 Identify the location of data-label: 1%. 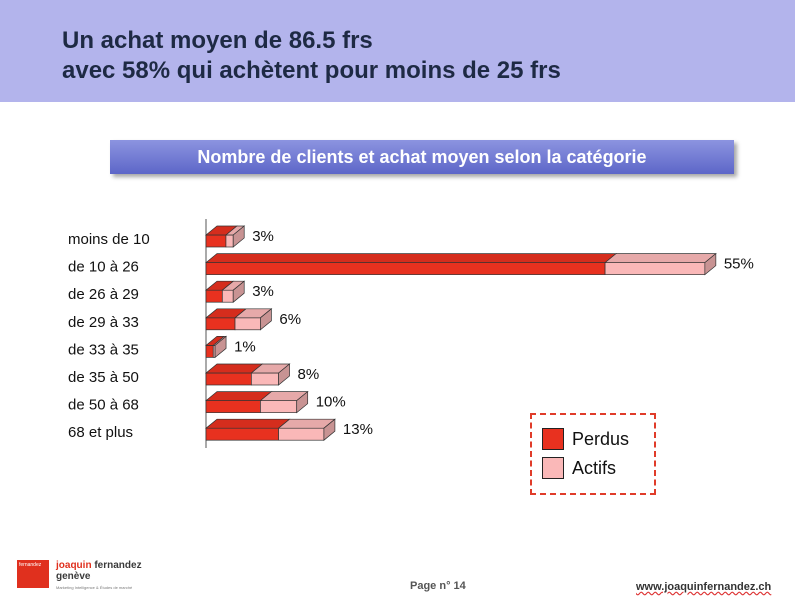
(245, 346).